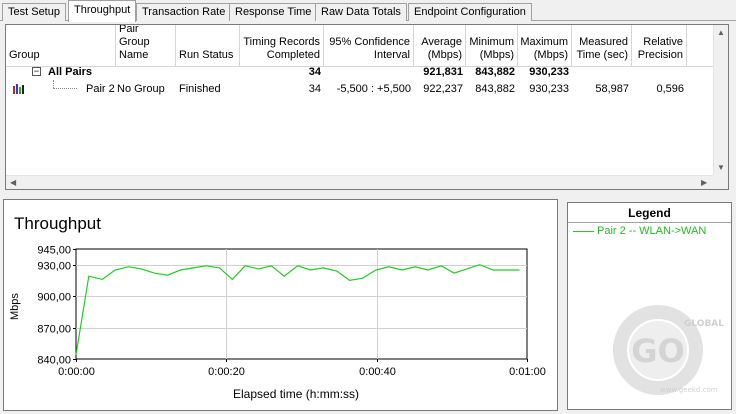 The width and height of the screenshot is (736, 414). I want to click on chart-title: Throughput, so click(57, 223).